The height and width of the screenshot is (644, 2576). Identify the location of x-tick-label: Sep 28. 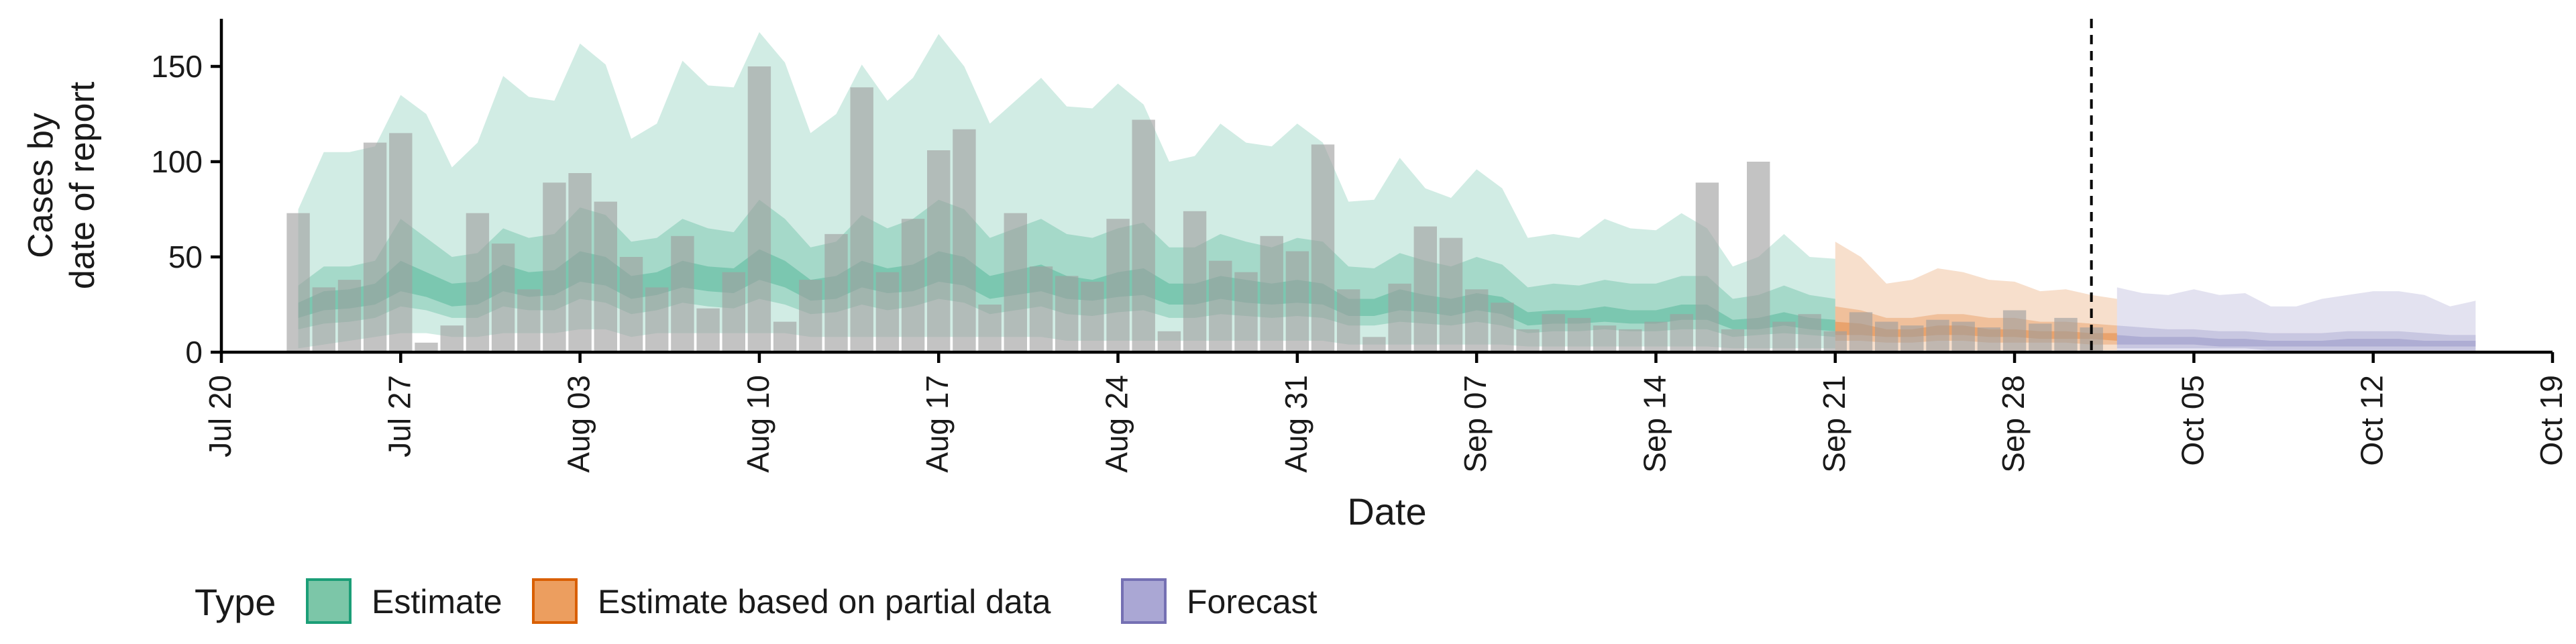
(2013, 424).